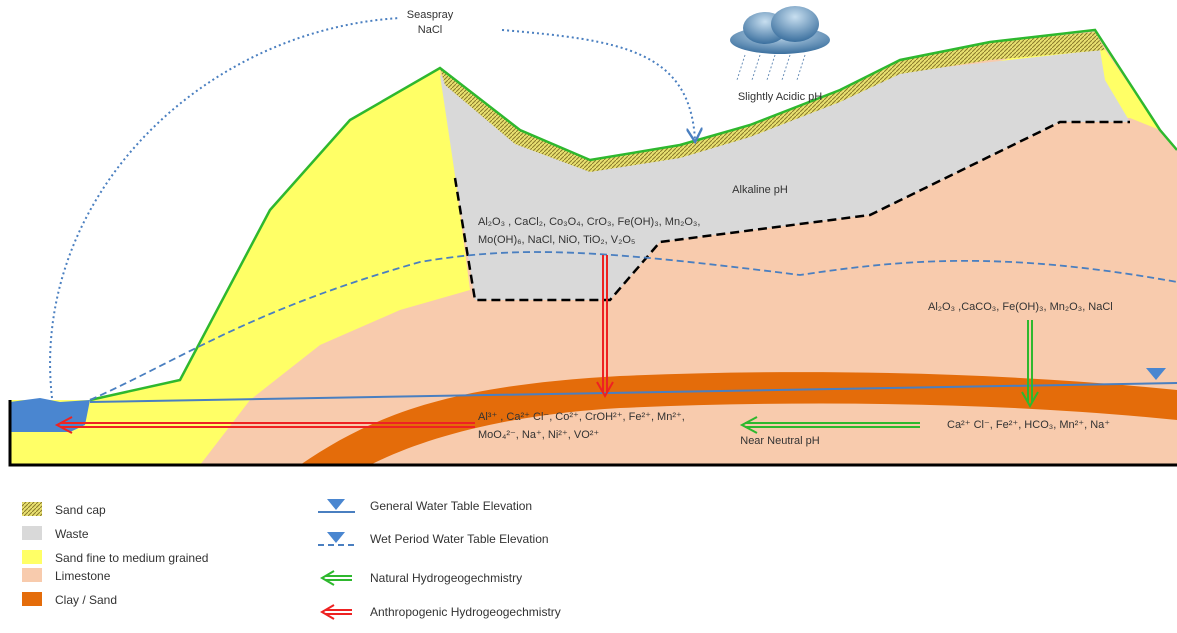  I want to click on legend-label: Clay / Sand, so click(86, 600).